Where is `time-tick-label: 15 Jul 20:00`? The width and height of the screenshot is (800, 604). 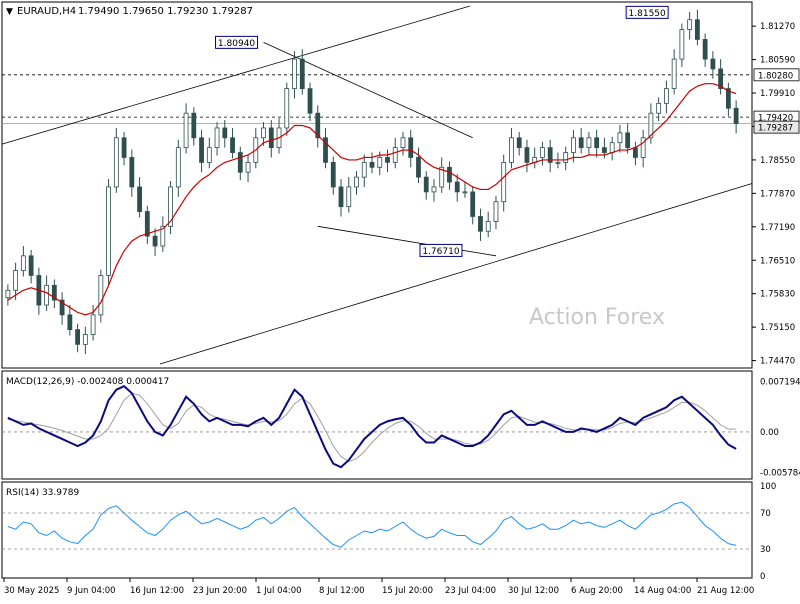
time-tick-label: 15 Jul 20:00 is located at coordinates (407, 591).